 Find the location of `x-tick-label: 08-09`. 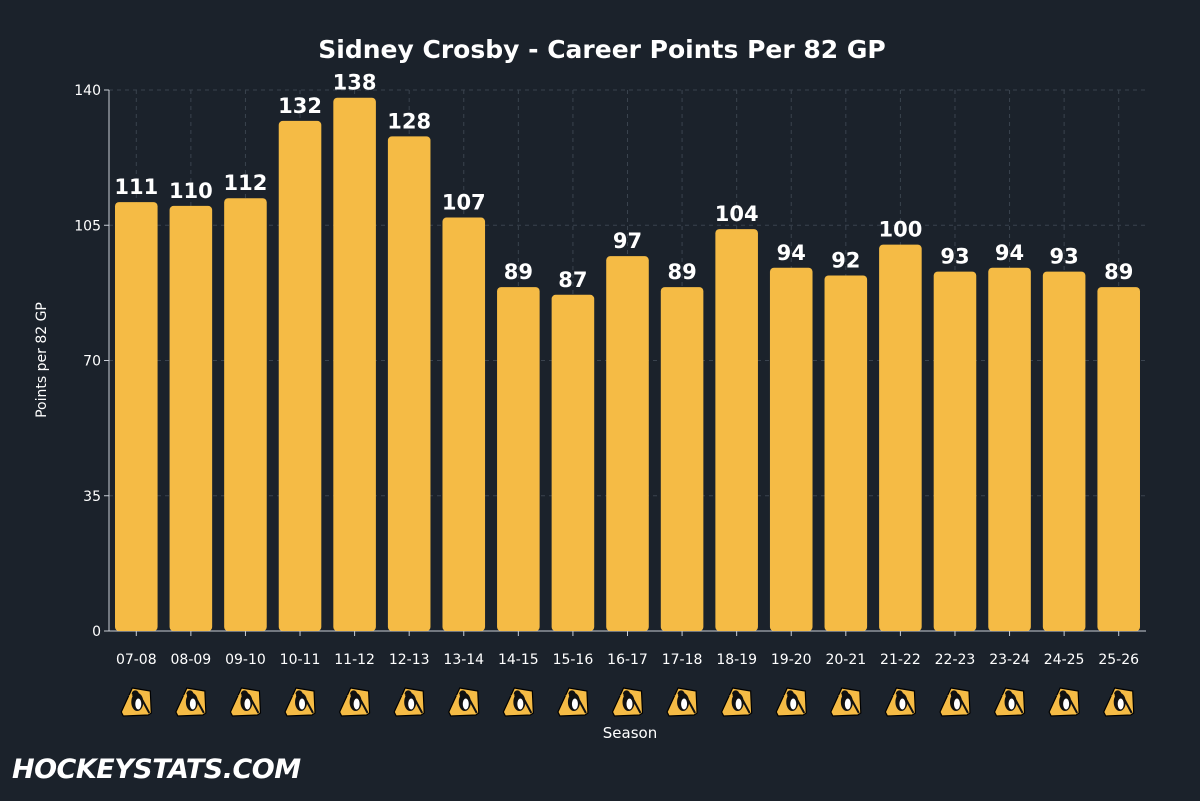

x-tick-label: 08-09 is located at coordinates (191, 660).